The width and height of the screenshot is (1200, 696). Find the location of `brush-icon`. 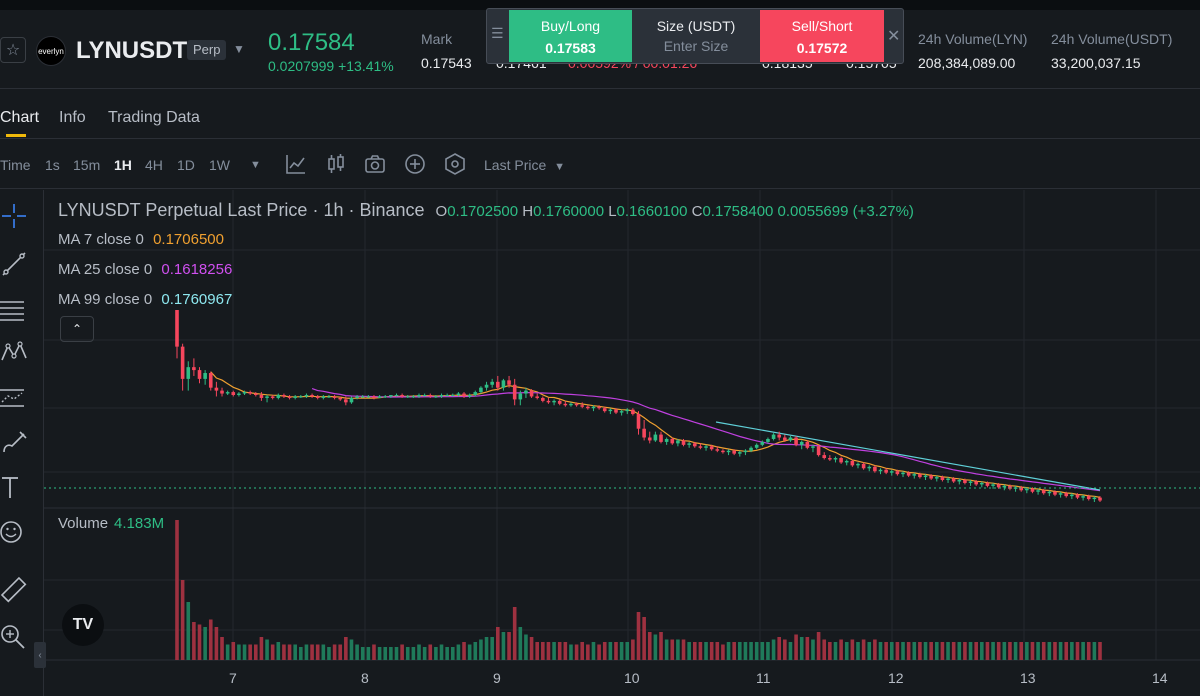

brush-icon is located at coordinates (14, 442).